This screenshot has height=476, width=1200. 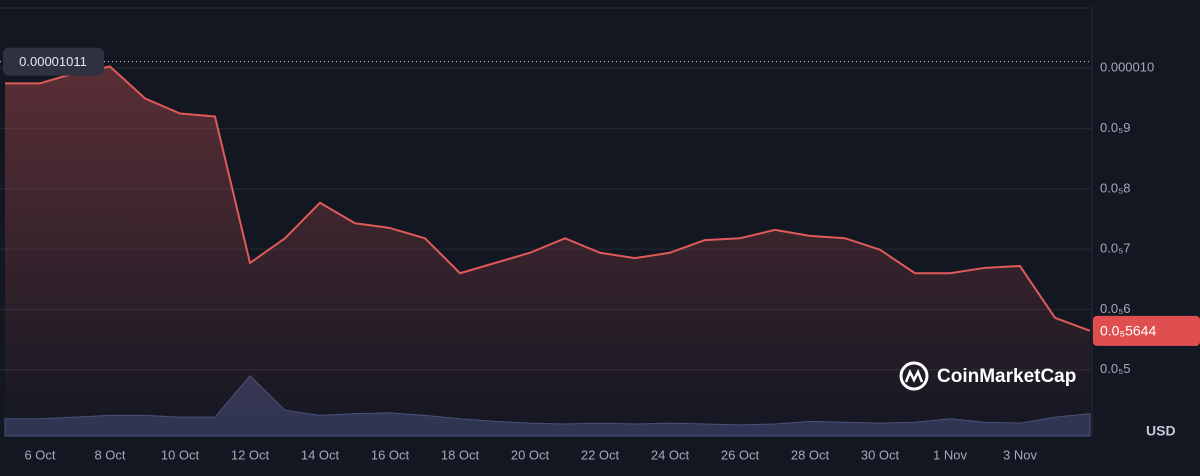 I want to click on watermark: CoinMarketCap, so click(x=987, y=376).